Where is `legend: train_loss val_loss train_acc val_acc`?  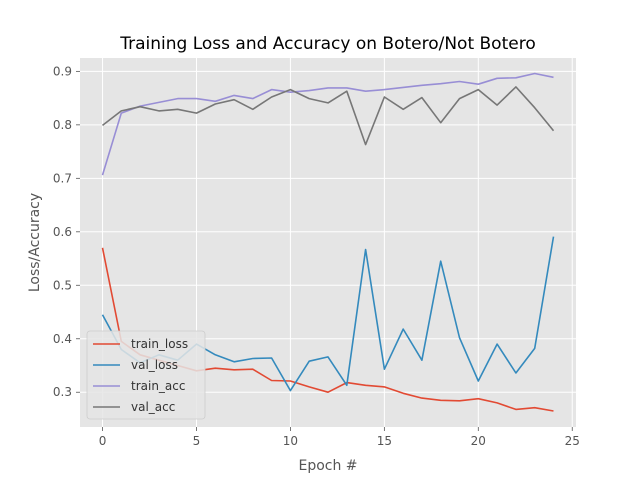
legend: train_loss val_loss train_acc val_acc is located at coordinates (146, 375).